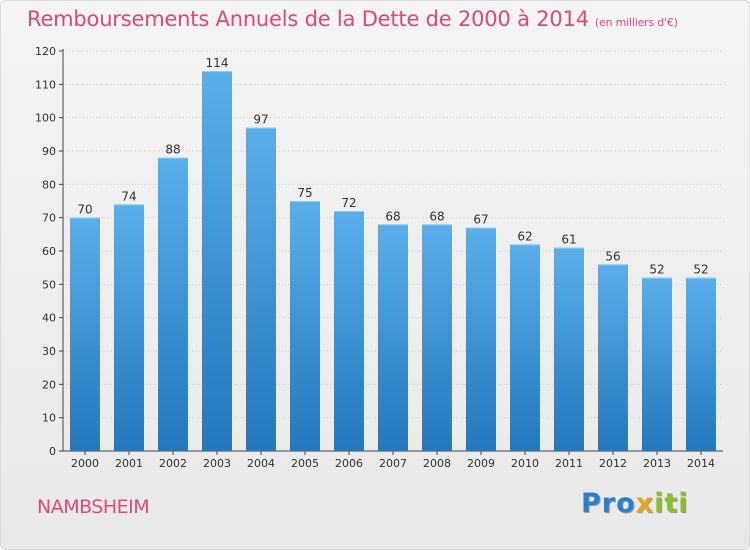 The image size is (750, 550). Describe the element at coordinates (304, 193) in the screenshot. I see `bar-value-label: 75` at that location.